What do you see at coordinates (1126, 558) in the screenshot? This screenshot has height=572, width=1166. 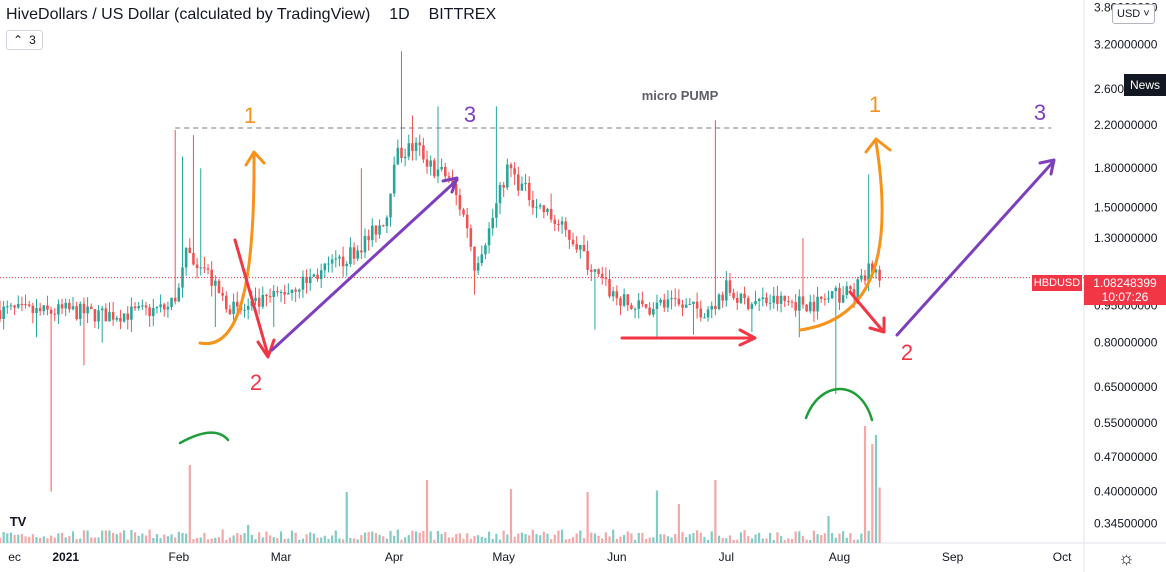 I see `gear-icon: ☼` at bounding box center [1126, 558].